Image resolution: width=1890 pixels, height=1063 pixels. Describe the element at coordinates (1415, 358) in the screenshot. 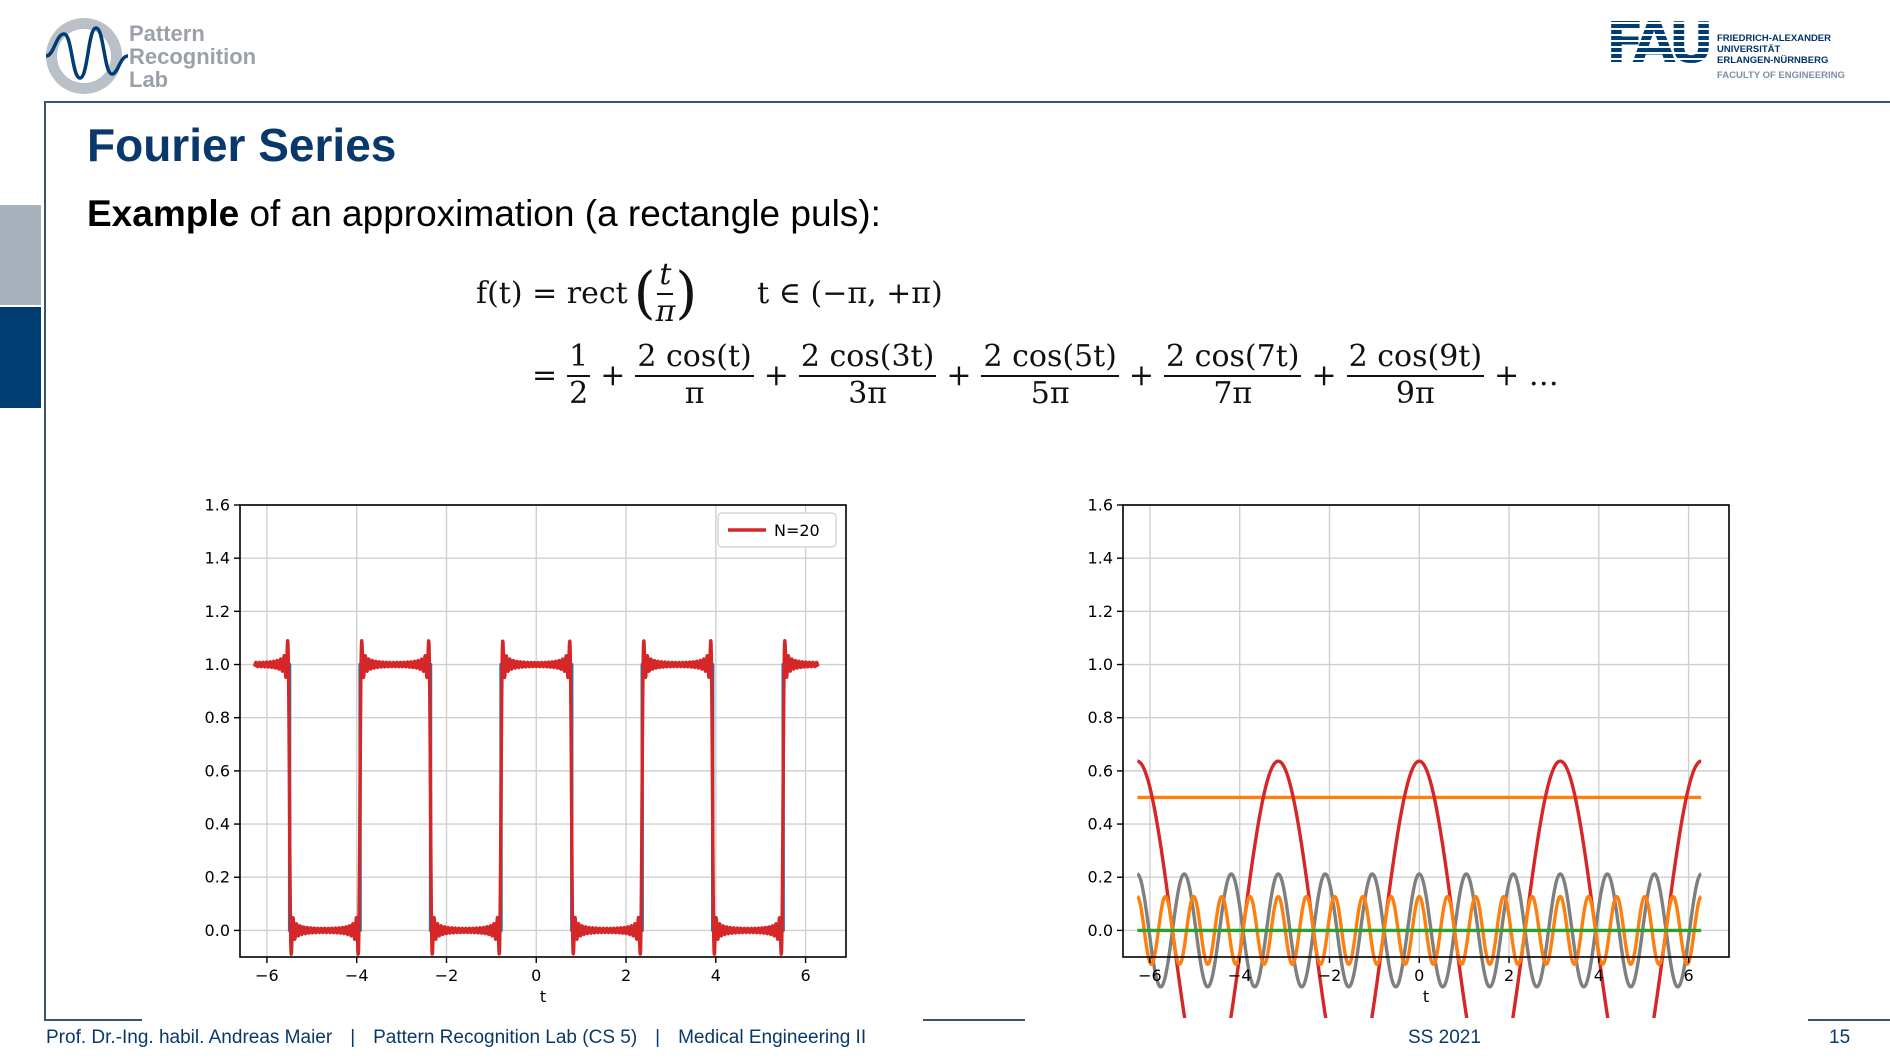

I see `term-numerator: 2 cos(9t)` at that location.